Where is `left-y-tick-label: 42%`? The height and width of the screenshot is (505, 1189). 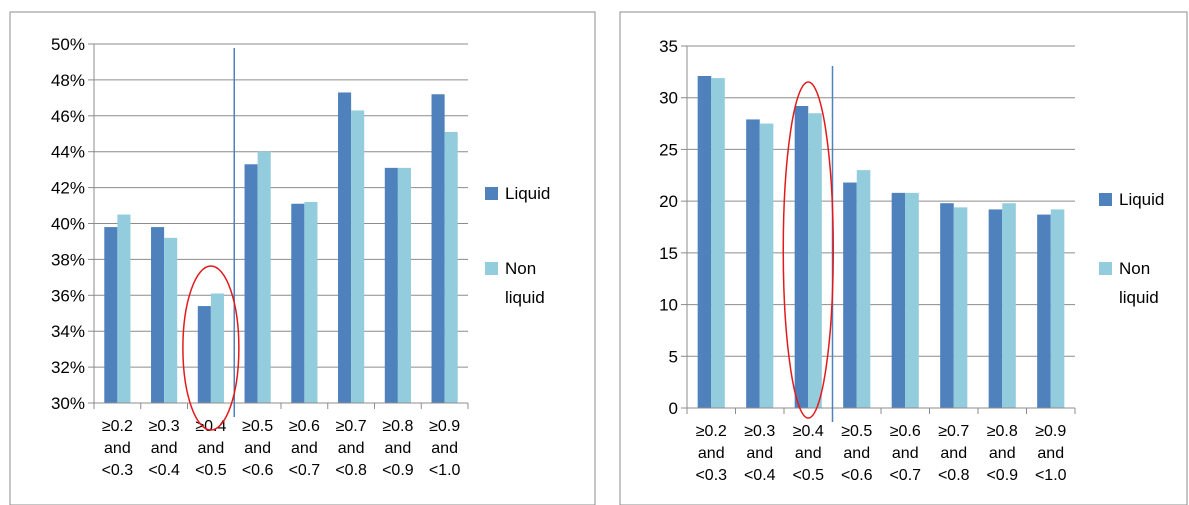 left-y-tick-label: 42% is located at coordinates (68, 188).